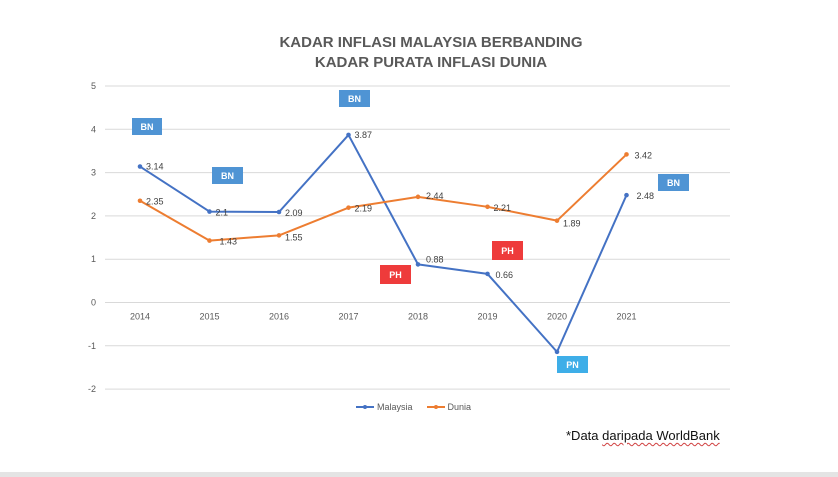  I want to click on party-badge-pn, so click(572, 364).